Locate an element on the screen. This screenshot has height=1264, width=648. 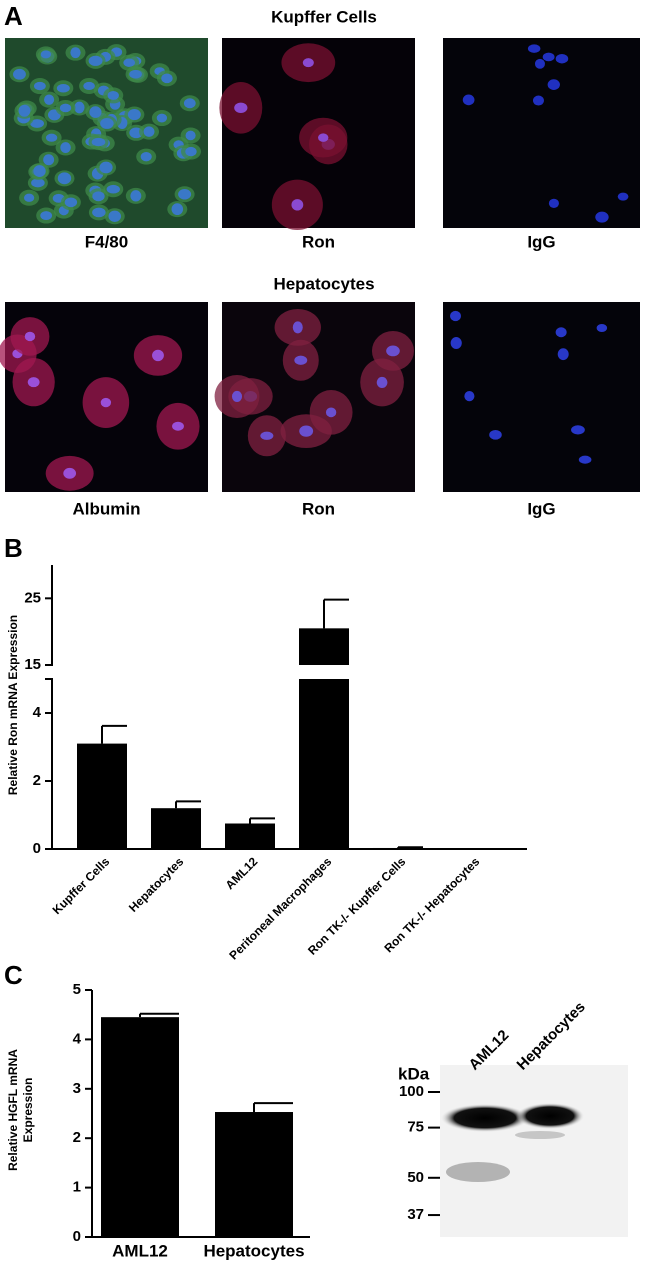
image-label: F4/80 is located at coordinates (106, 241).